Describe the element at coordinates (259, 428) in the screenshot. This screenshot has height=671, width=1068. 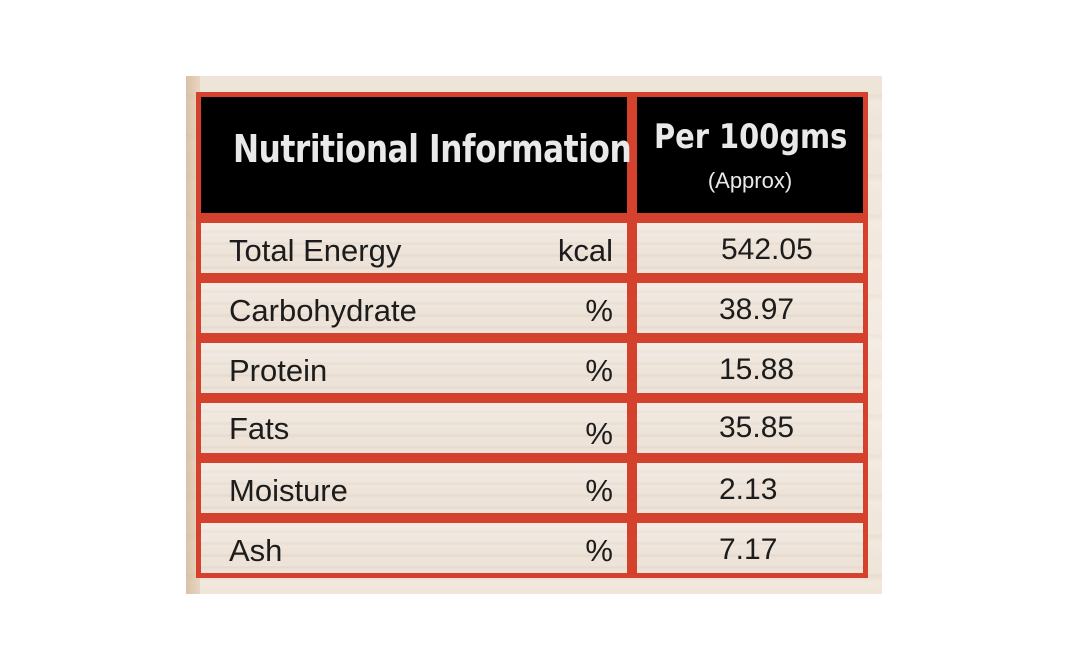
I see `nutrient-name: Fats` at that location.